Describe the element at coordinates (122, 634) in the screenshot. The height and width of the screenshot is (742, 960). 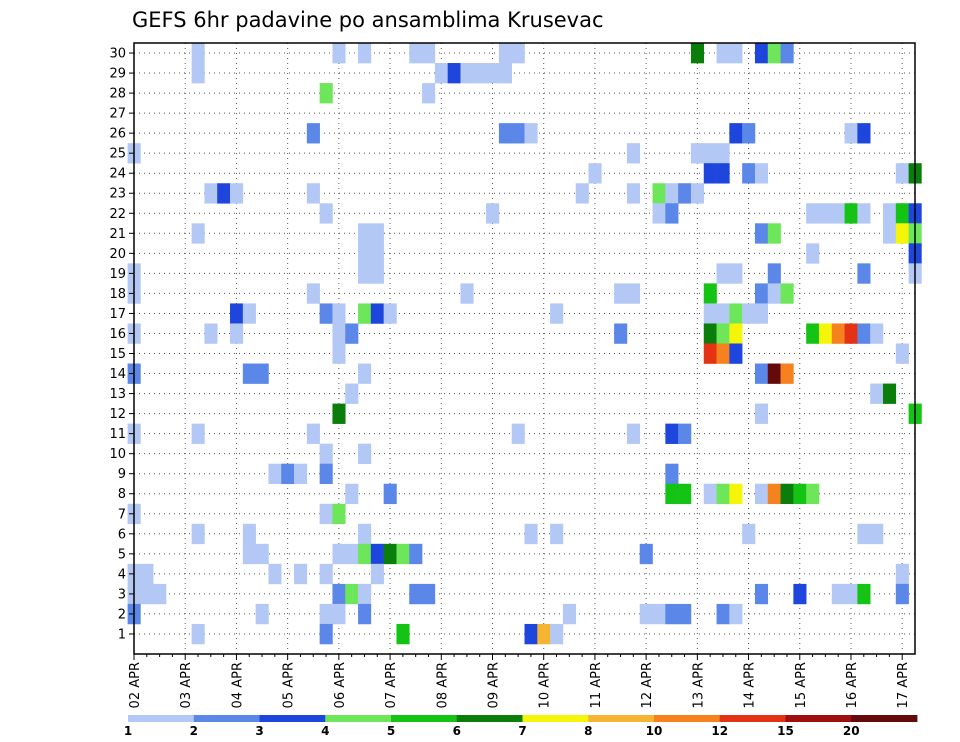
I see `y-tick-label: 1` at that location.